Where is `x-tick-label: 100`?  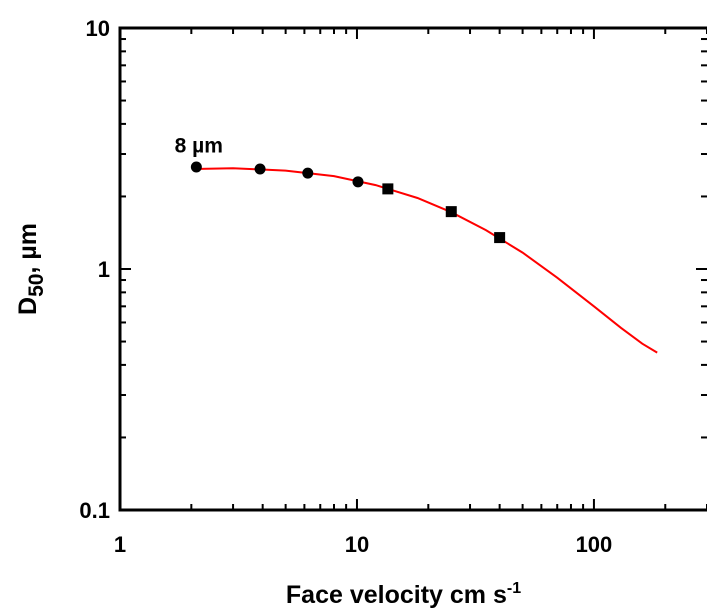
x-tick-label: 100 is located at coordinates (594, 544).